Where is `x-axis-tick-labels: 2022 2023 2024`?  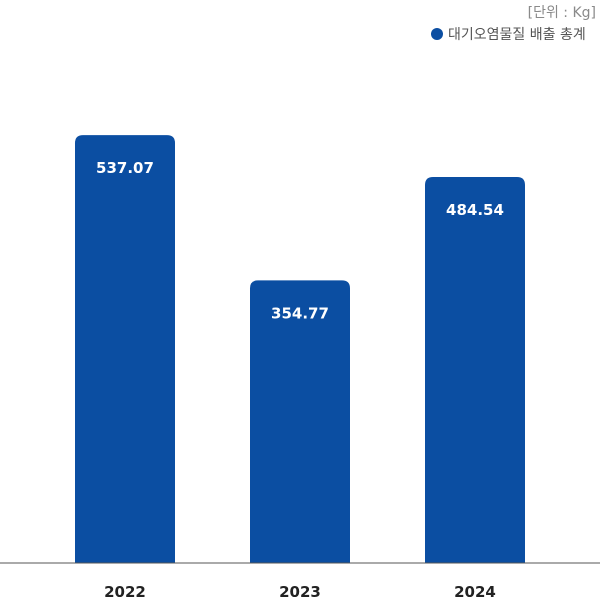
x-axis-tick-labels: 2022 2023 2024 is located at coordinates (300, 591).